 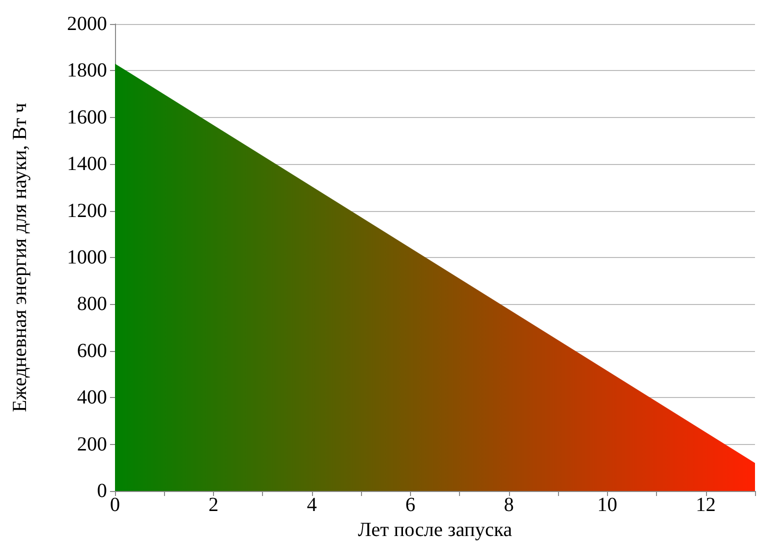 What do you see at coordinates (311, 505) in the screenshot?
I see `x-tick-label: 4` at bounding box center [311, 505].